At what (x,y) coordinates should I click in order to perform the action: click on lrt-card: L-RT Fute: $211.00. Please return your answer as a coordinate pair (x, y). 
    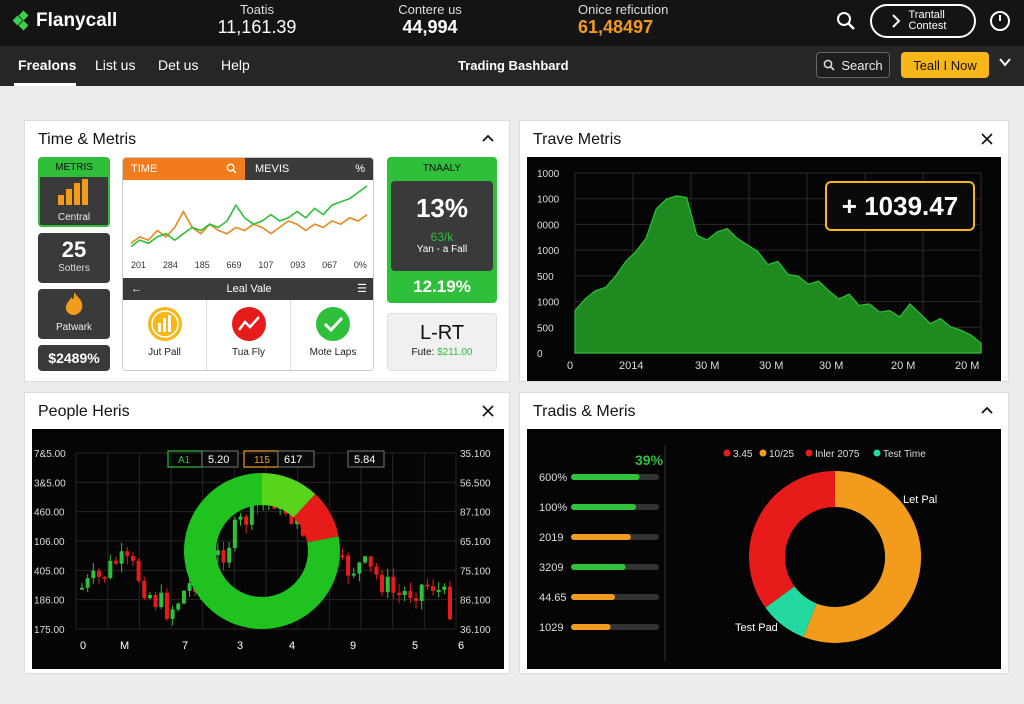
    Looking at the image, I should click on (442, 342).